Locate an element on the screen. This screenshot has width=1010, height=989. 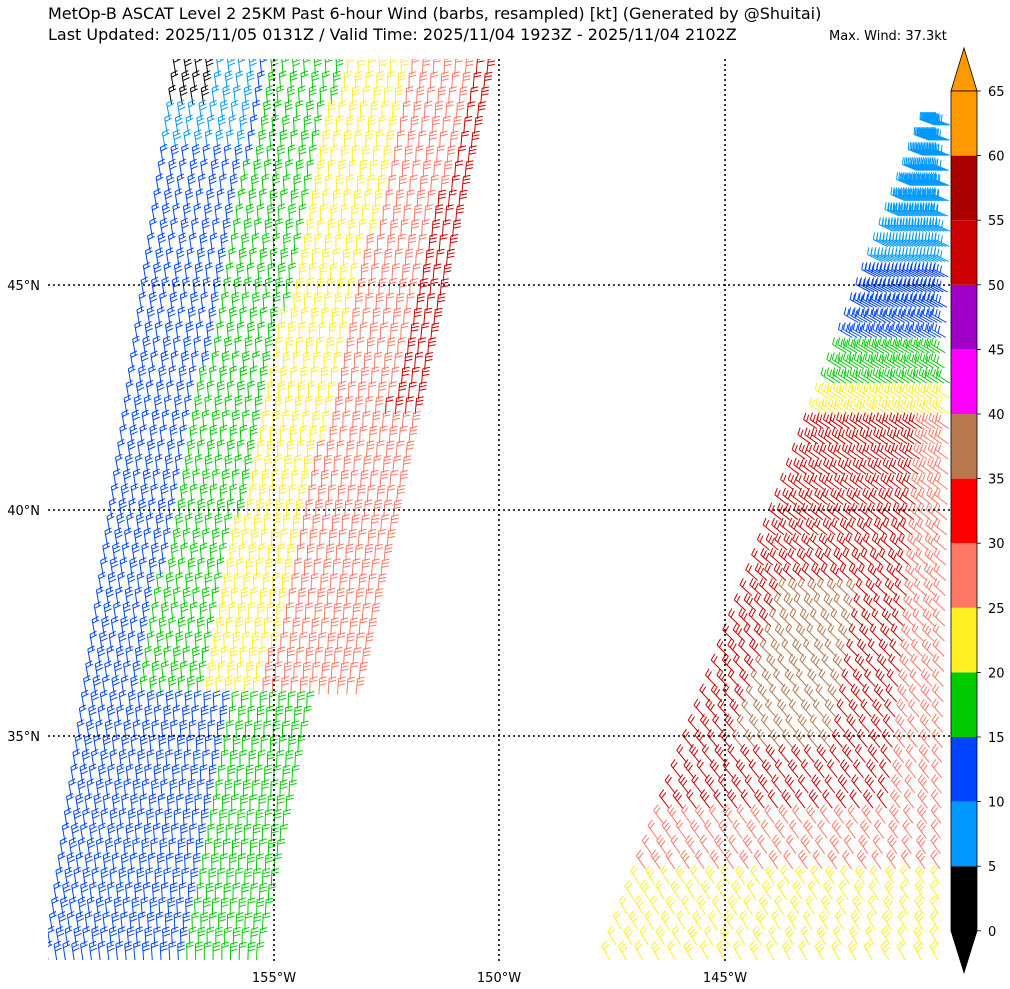
colorbar-tick-label: 5 is located at coordinates (992, 867).